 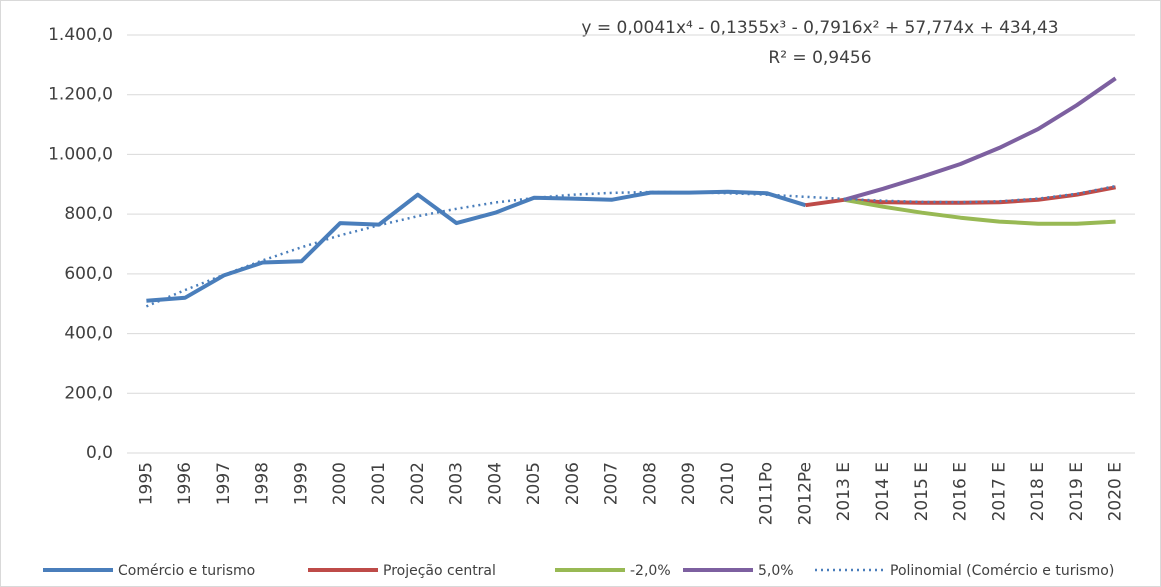 What do you see at coordinates (186, 571) in the screenshot?
I see `legend-label: Comércio e turismo` at bounding box center [186, 571].